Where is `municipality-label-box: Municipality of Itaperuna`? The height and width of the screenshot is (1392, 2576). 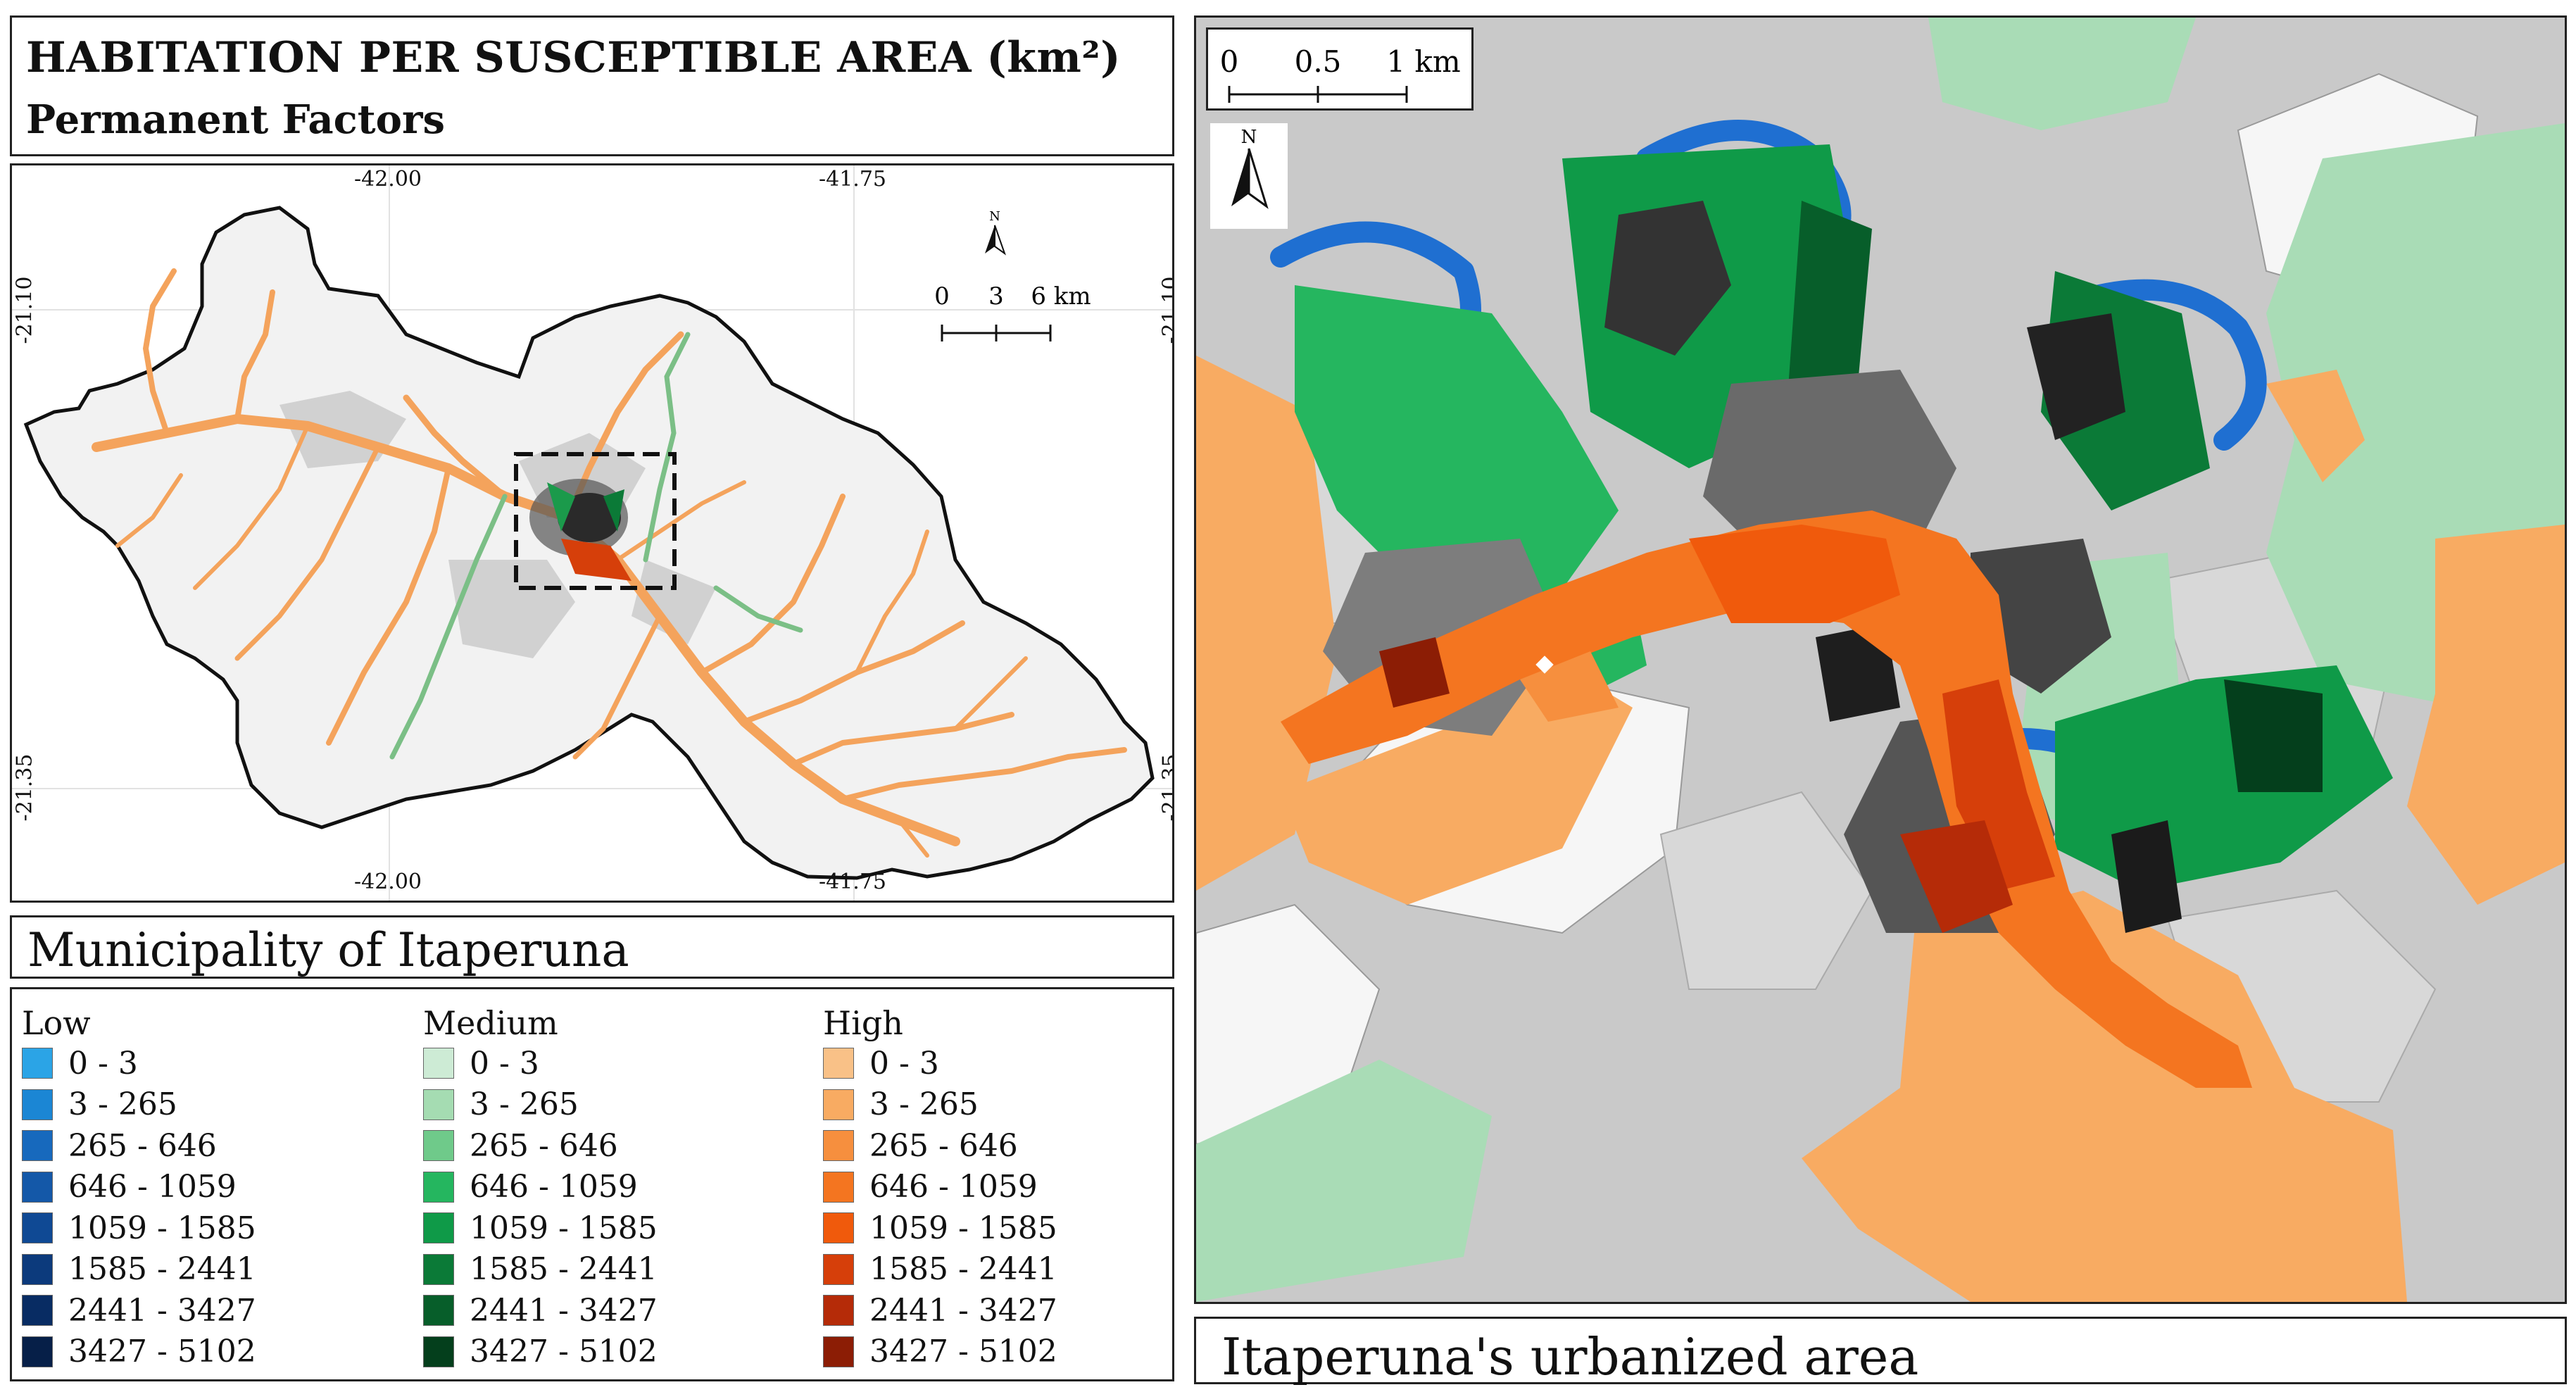 municipality-label-box: Municipality of Itaperuna is located at coordinates (592, 947).